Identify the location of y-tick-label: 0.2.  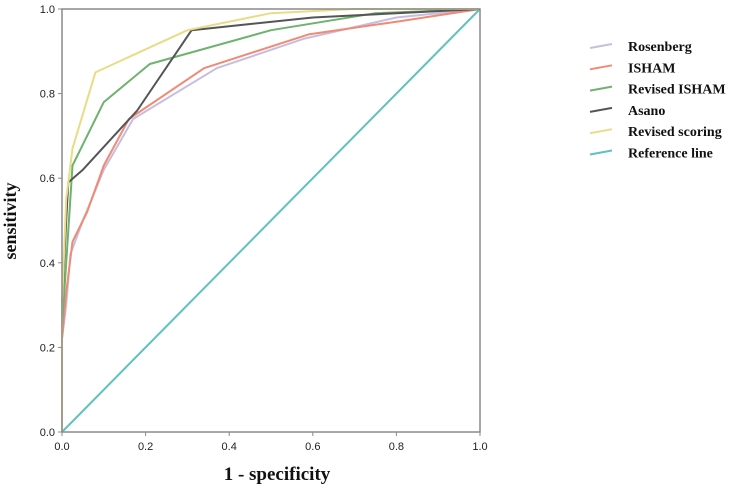
(47, 348).